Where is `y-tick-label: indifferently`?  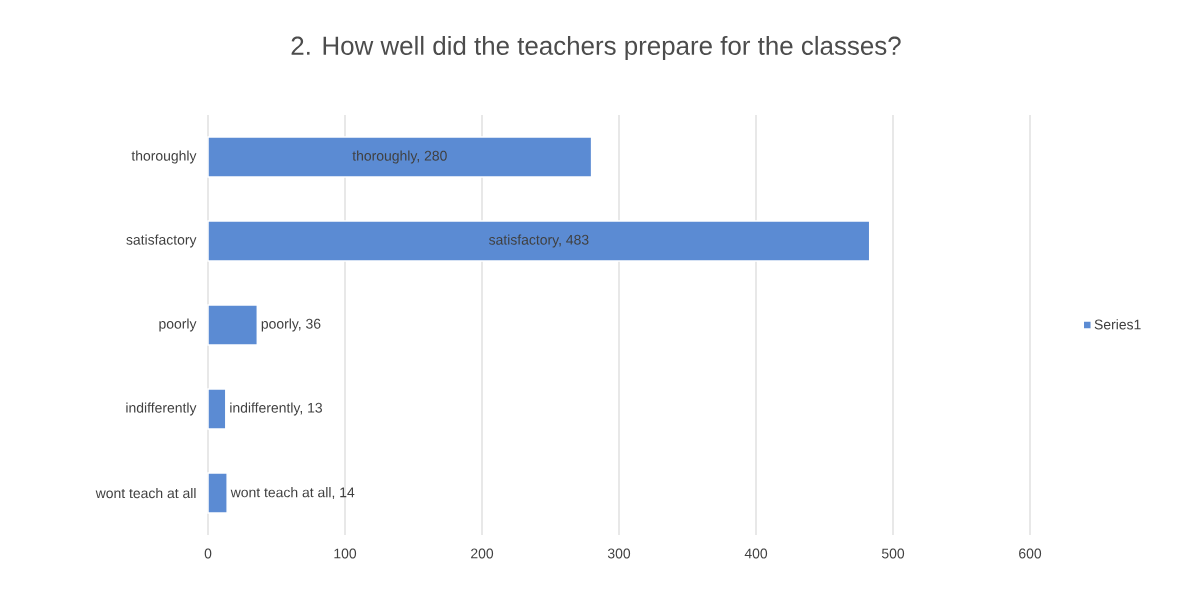
y-tick-label: indifferently is located at coordinates (161, 409).